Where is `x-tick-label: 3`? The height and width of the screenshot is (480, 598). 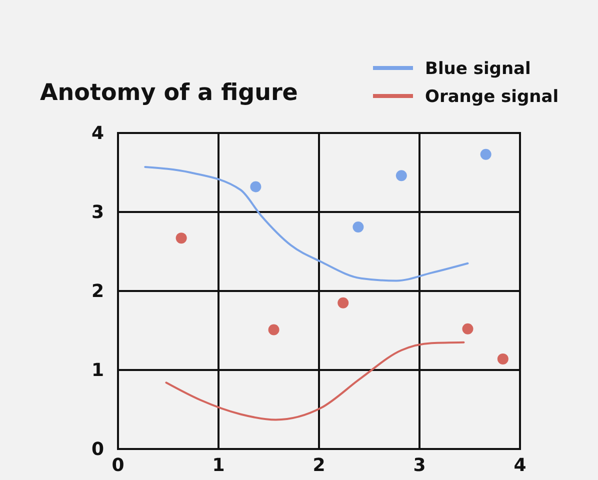
x-tick-label: 3 is located at coordinates (419, 465).